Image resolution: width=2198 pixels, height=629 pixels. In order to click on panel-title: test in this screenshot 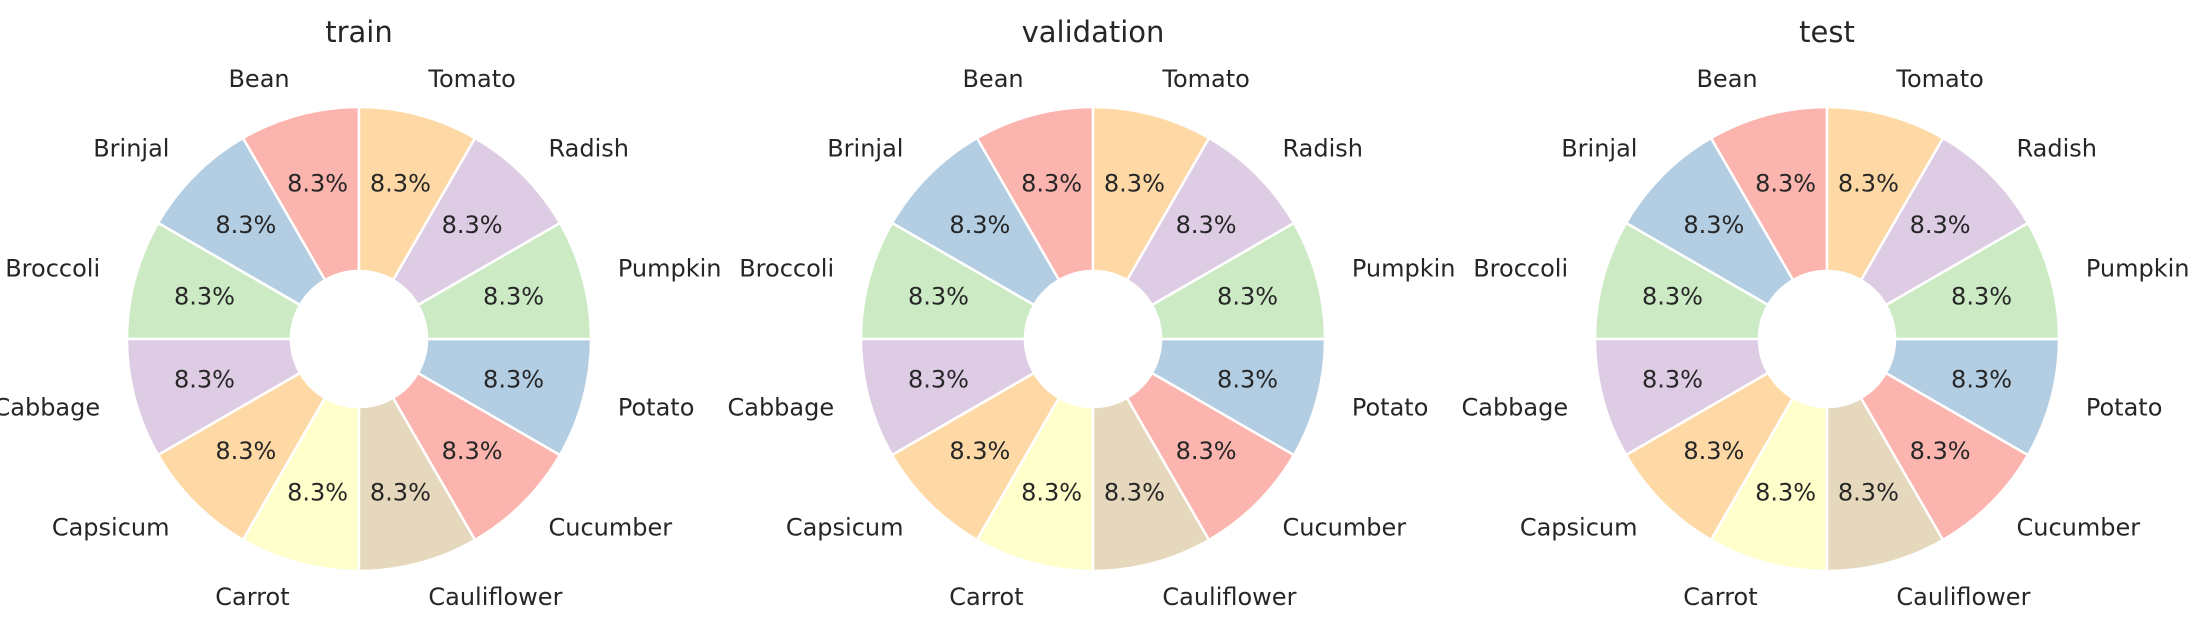, I will do `click(1827, 32)`.